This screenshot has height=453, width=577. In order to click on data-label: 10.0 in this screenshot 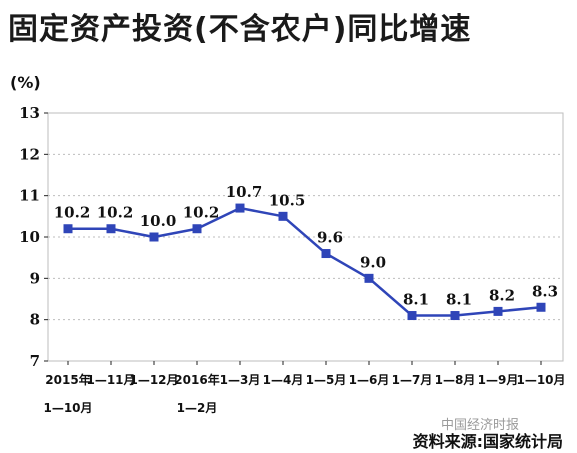, I will do `click(158, 221)`.